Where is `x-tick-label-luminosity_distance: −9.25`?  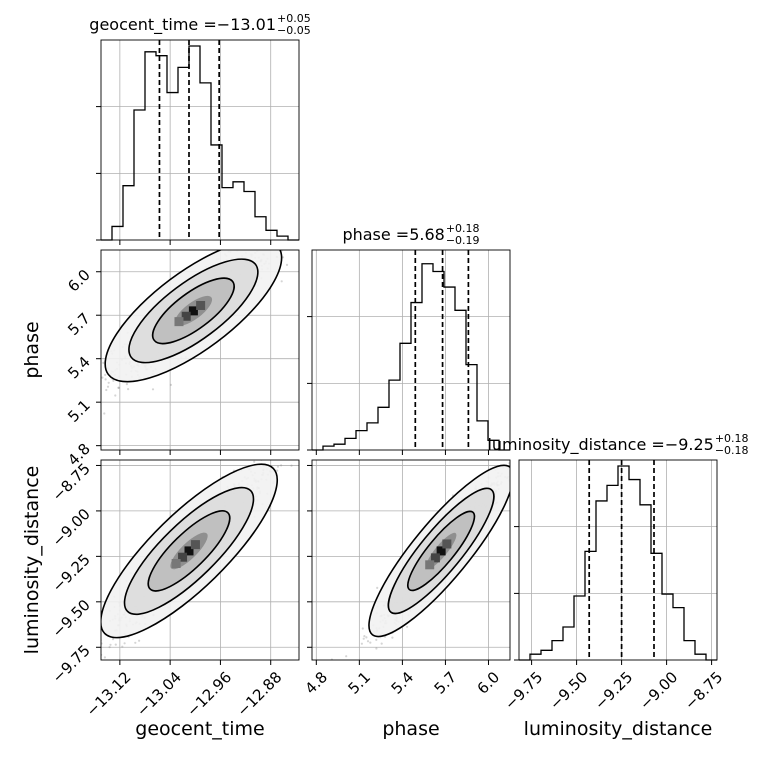 x-tick-label-luminosity_distance: −9.25 is located at coordinates (613, 690).